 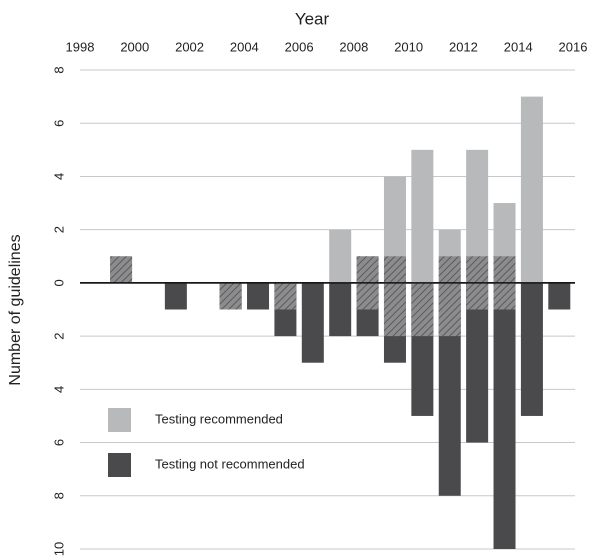 I want to click on legend-label: Testing recommended, so click(x=219, y=418).